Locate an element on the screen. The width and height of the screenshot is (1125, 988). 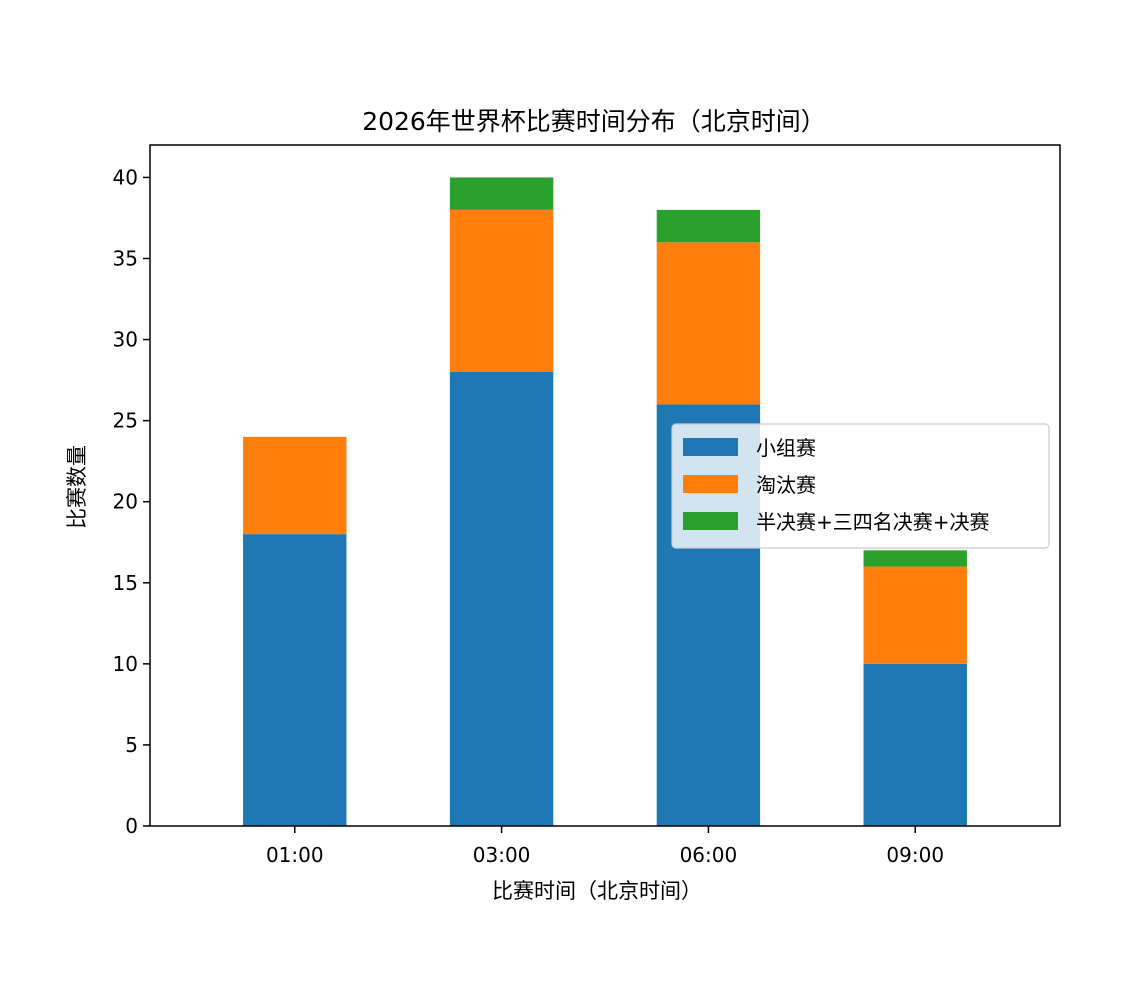
y-axis: 0 5 10 15 20 25 30 35 40 is located at coordinates (131, 501).